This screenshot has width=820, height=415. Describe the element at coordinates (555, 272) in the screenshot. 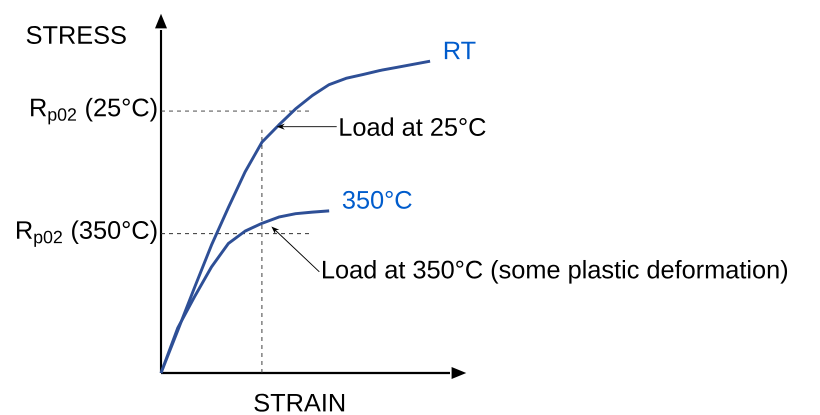

I see `annotation: Load at 350°C (some plastic deformation)` at that location.